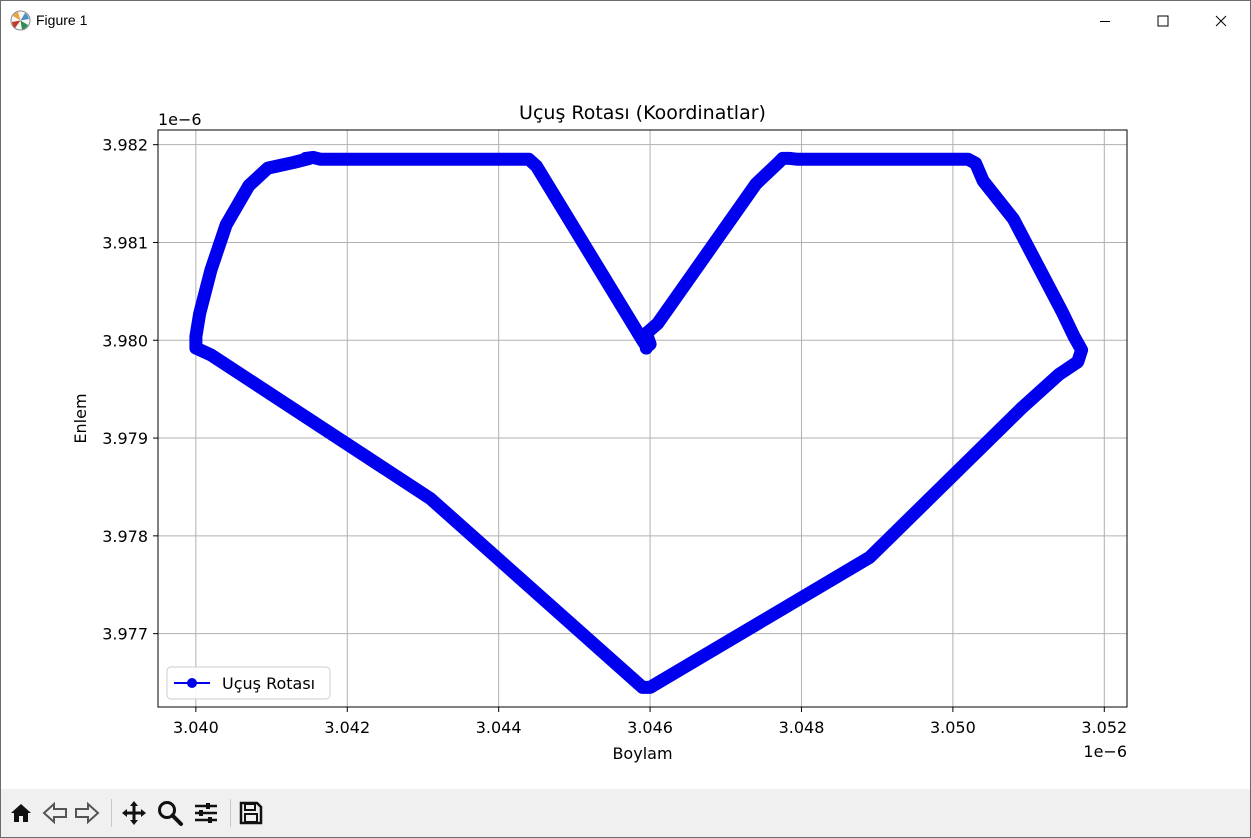  I want to click on chart-title: Uçuş Rotası (Koordinatlar), so click(642, 113).